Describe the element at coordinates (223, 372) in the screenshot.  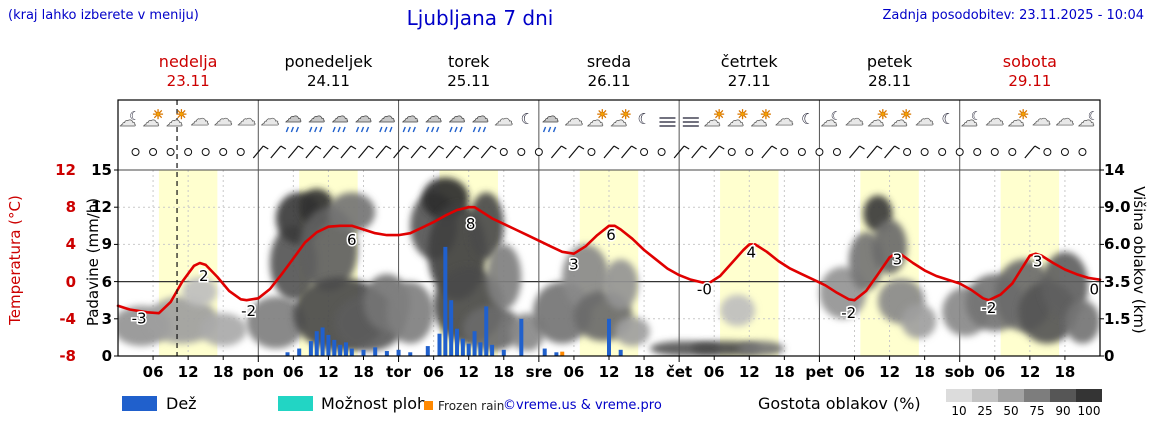
I see `time-tick-2: 18` at that location.